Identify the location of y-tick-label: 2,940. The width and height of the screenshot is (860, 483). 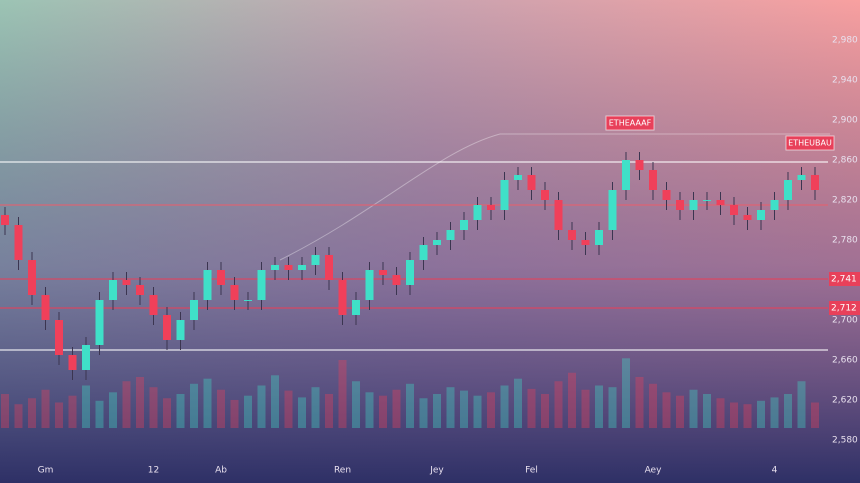
(845, 81).